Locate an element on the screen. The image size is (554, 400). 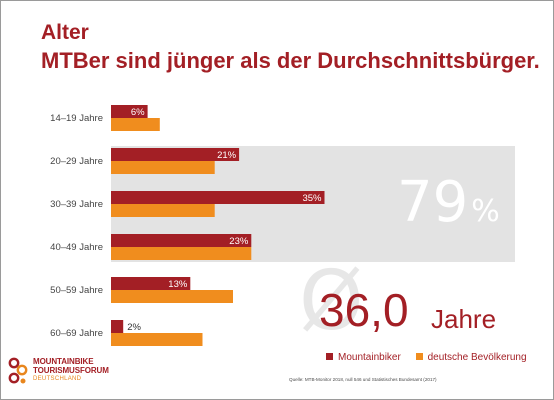
highlight-percentage: 79% is located at coordinates (448, 203).